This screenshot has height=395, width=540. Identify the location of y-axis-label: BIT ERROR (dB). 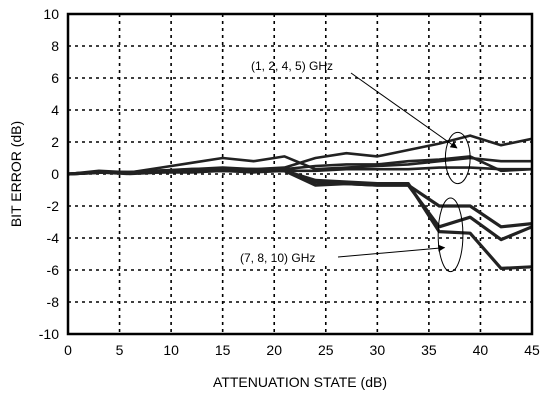
(16, 174).